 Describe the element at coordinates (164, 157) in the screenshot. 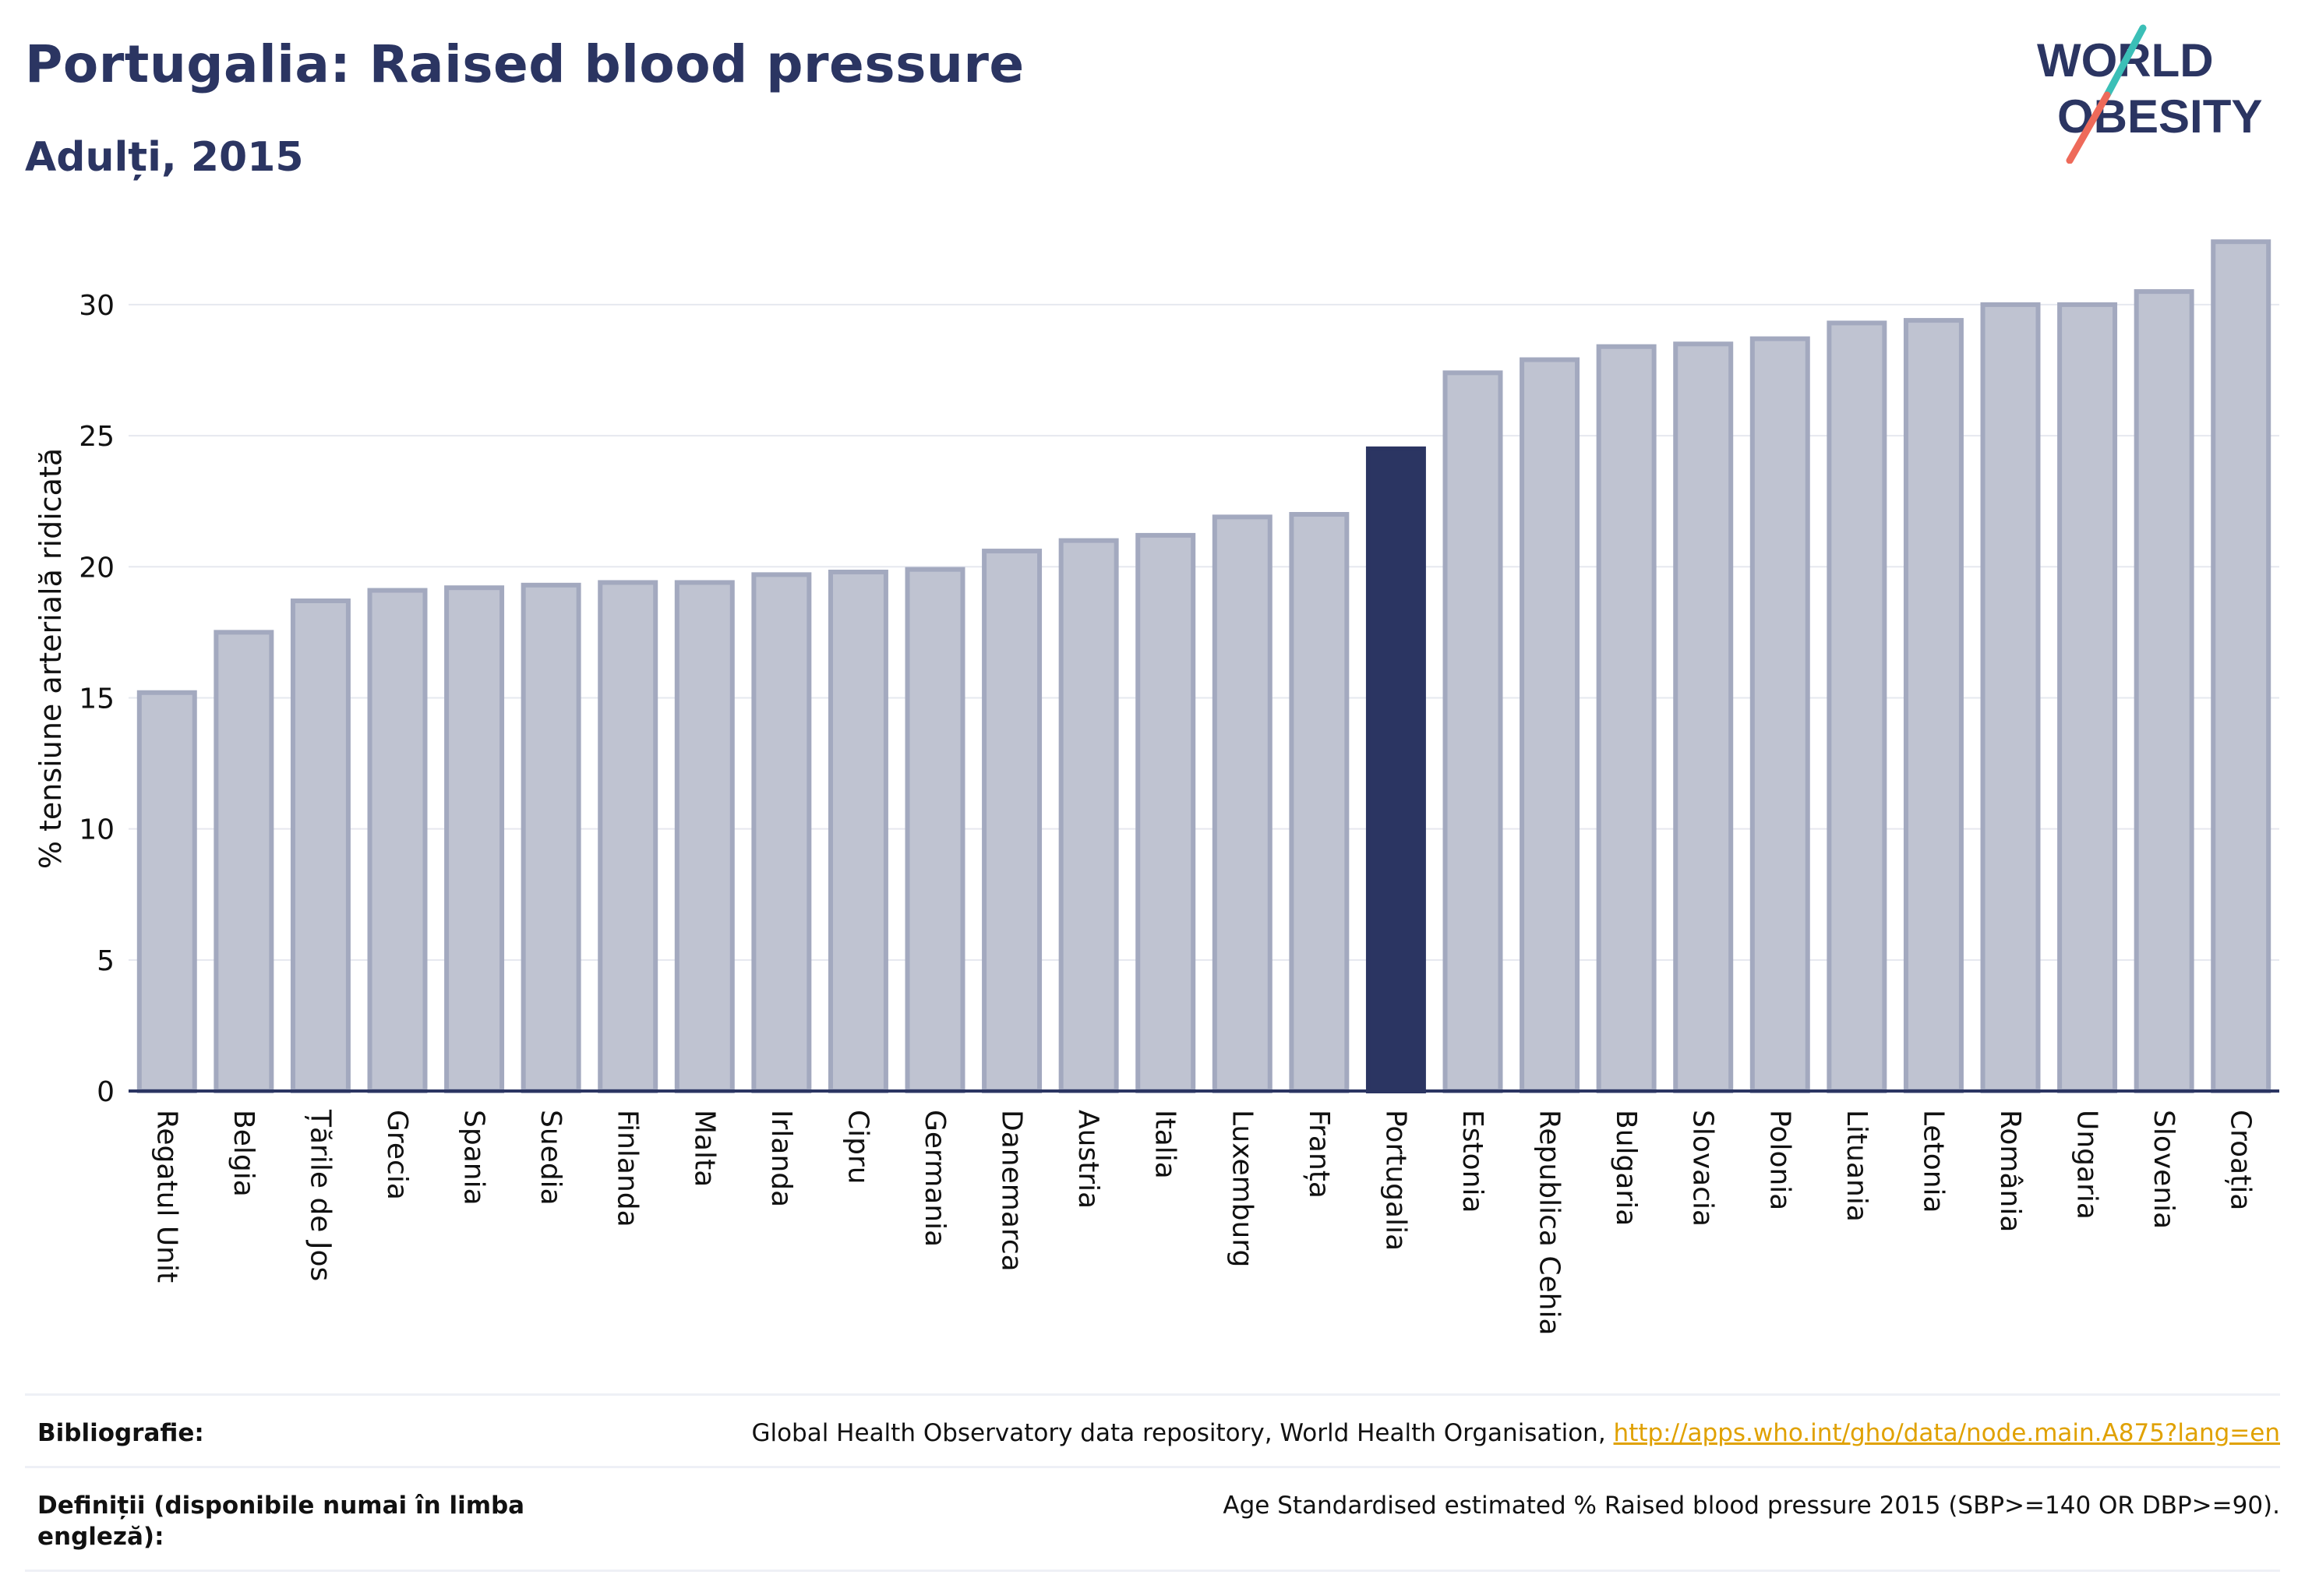

I see `chart-subtitle: Adulți, 2015` at that location.